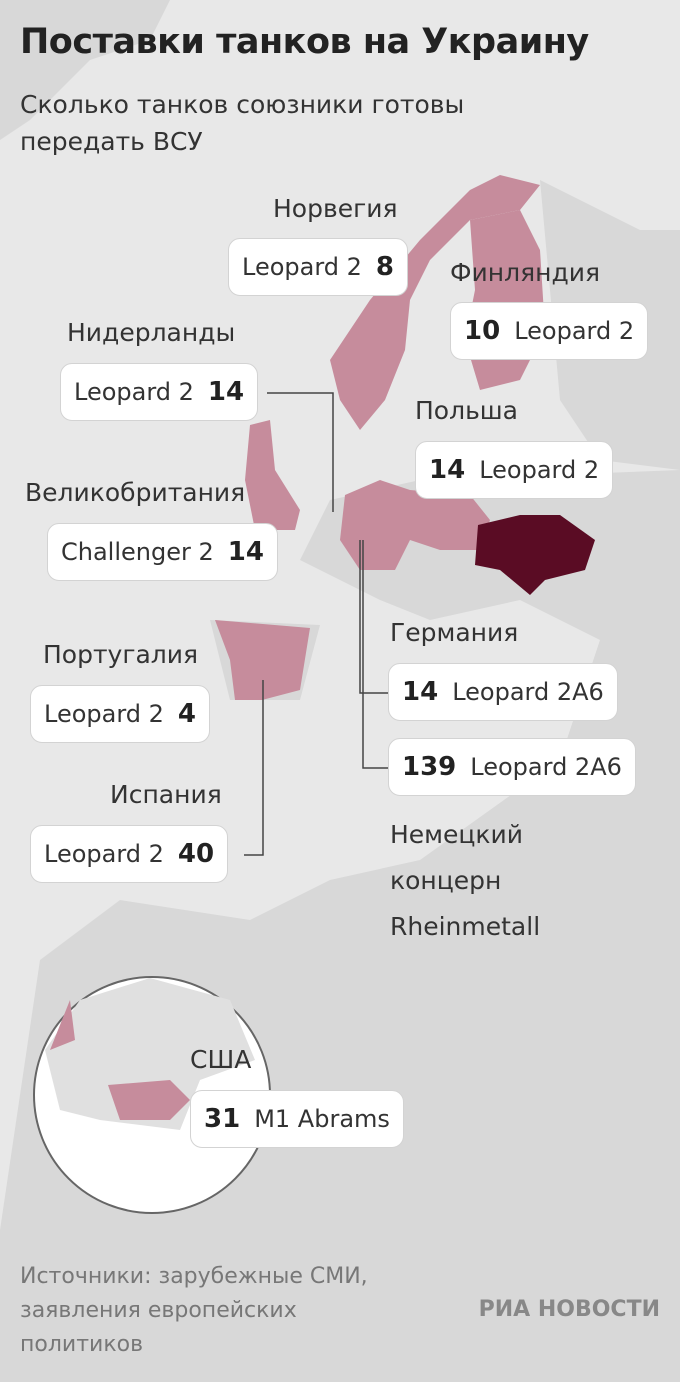 This screenshot has width=680, height=1382. What do you see at coordinates (454, 632) in the screenshot?
I see `country-name: Германия` at bounding box center [454, 632].